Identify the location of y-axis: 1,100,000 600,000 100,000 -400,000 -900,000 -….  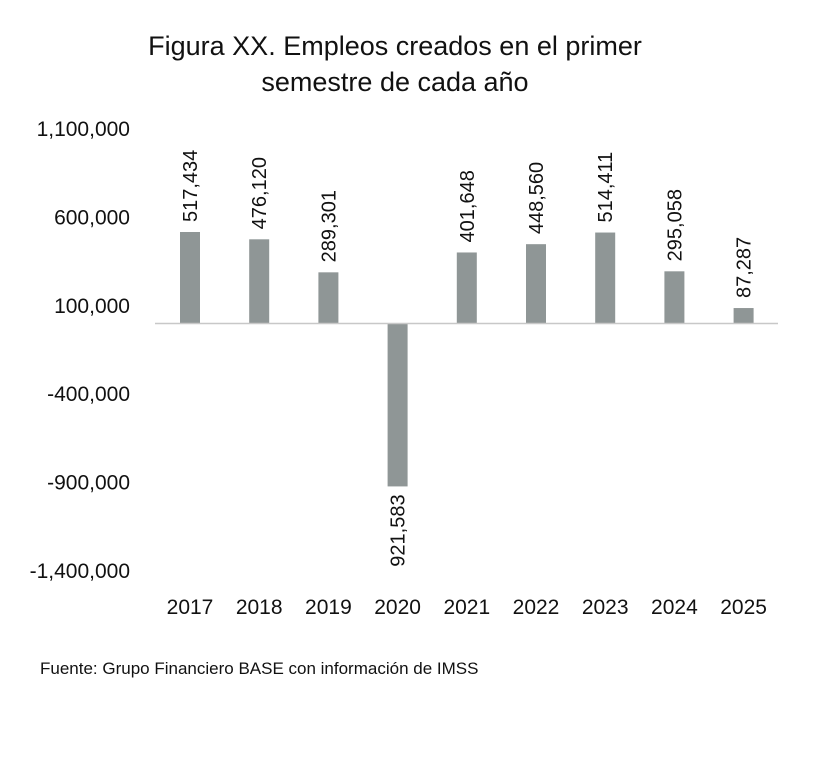
(80, 350).